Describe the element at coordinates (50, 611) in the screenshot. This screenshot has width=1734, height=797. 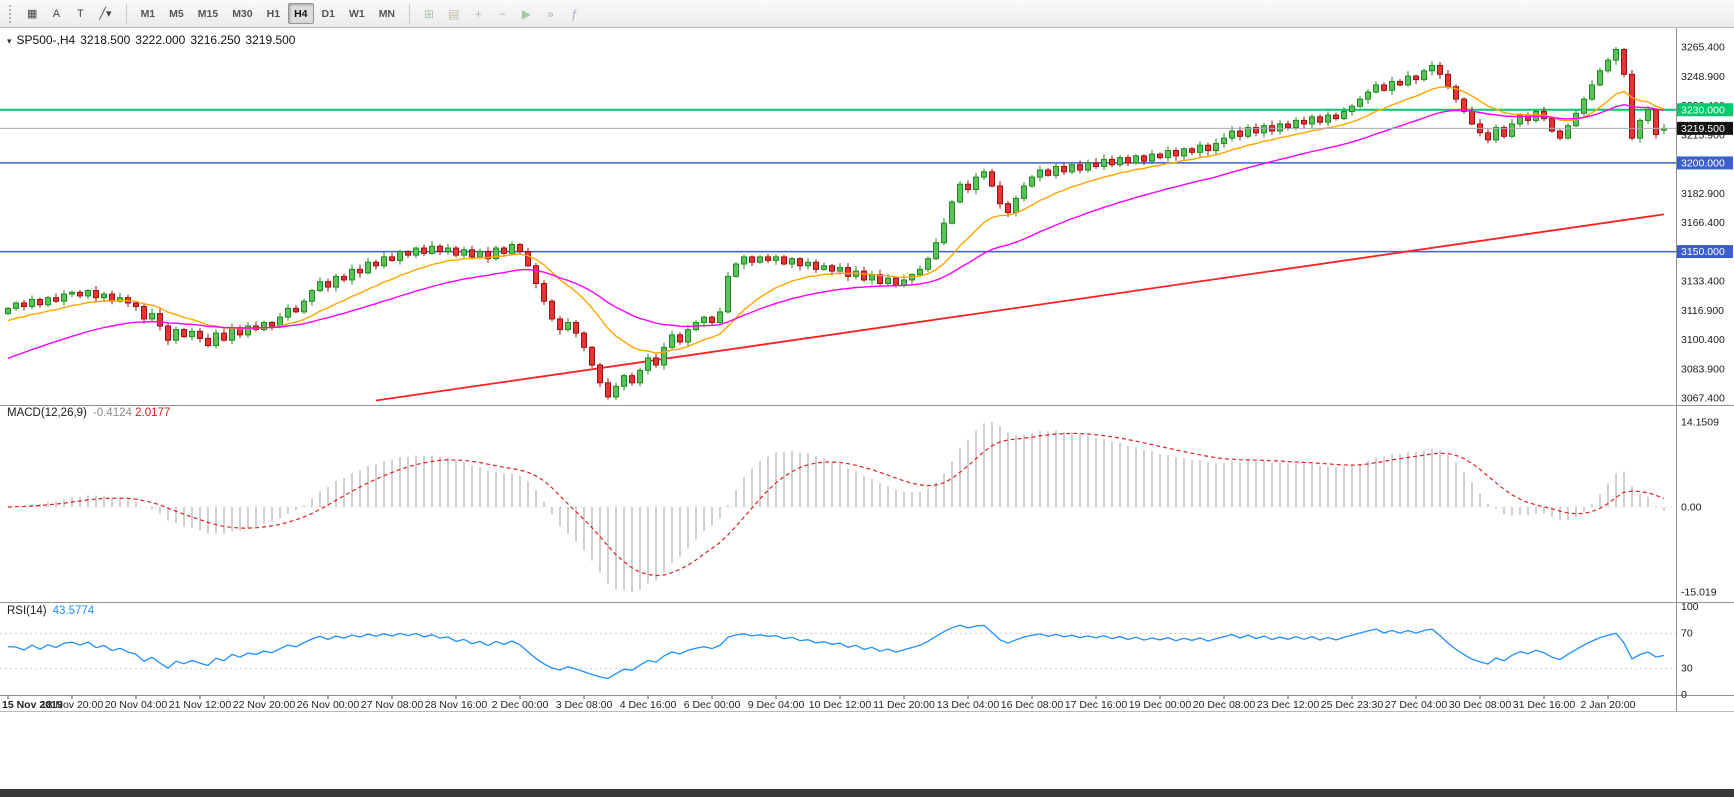
I see `rsi-label: RSI(14) 43.5774` at that location.